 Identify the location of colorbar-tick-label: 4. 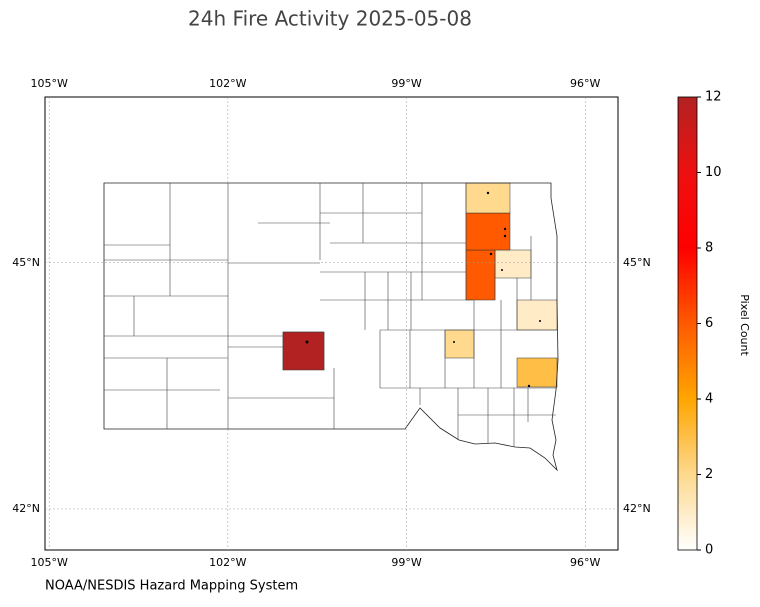
(709, 399).